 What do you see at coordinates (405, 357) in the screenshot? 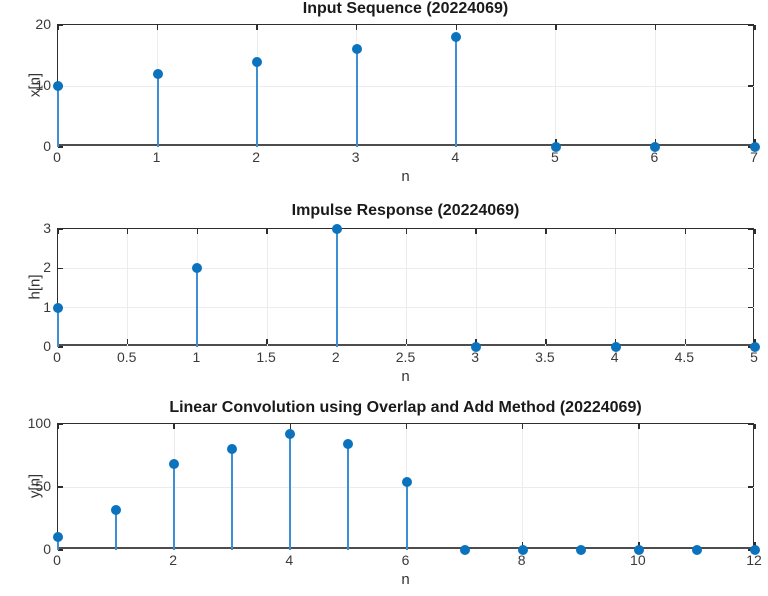
I see `x-tick-label: 2.5` at bounding box center [405, 357].